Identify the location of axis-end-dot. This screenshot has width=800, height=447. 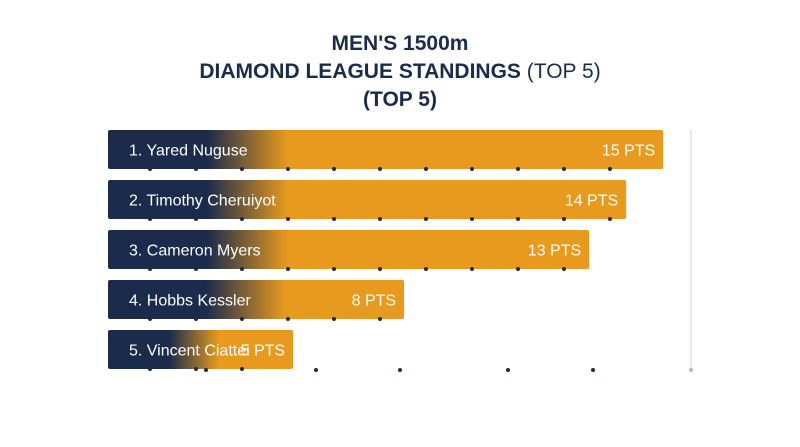
(691, 370).